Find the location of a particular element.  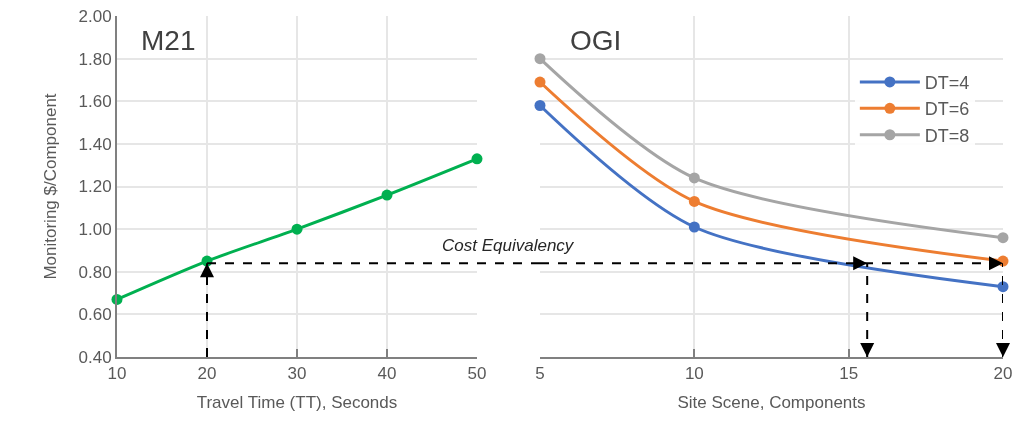

legend-label: DT=6 is located at coordinates (947, 109).